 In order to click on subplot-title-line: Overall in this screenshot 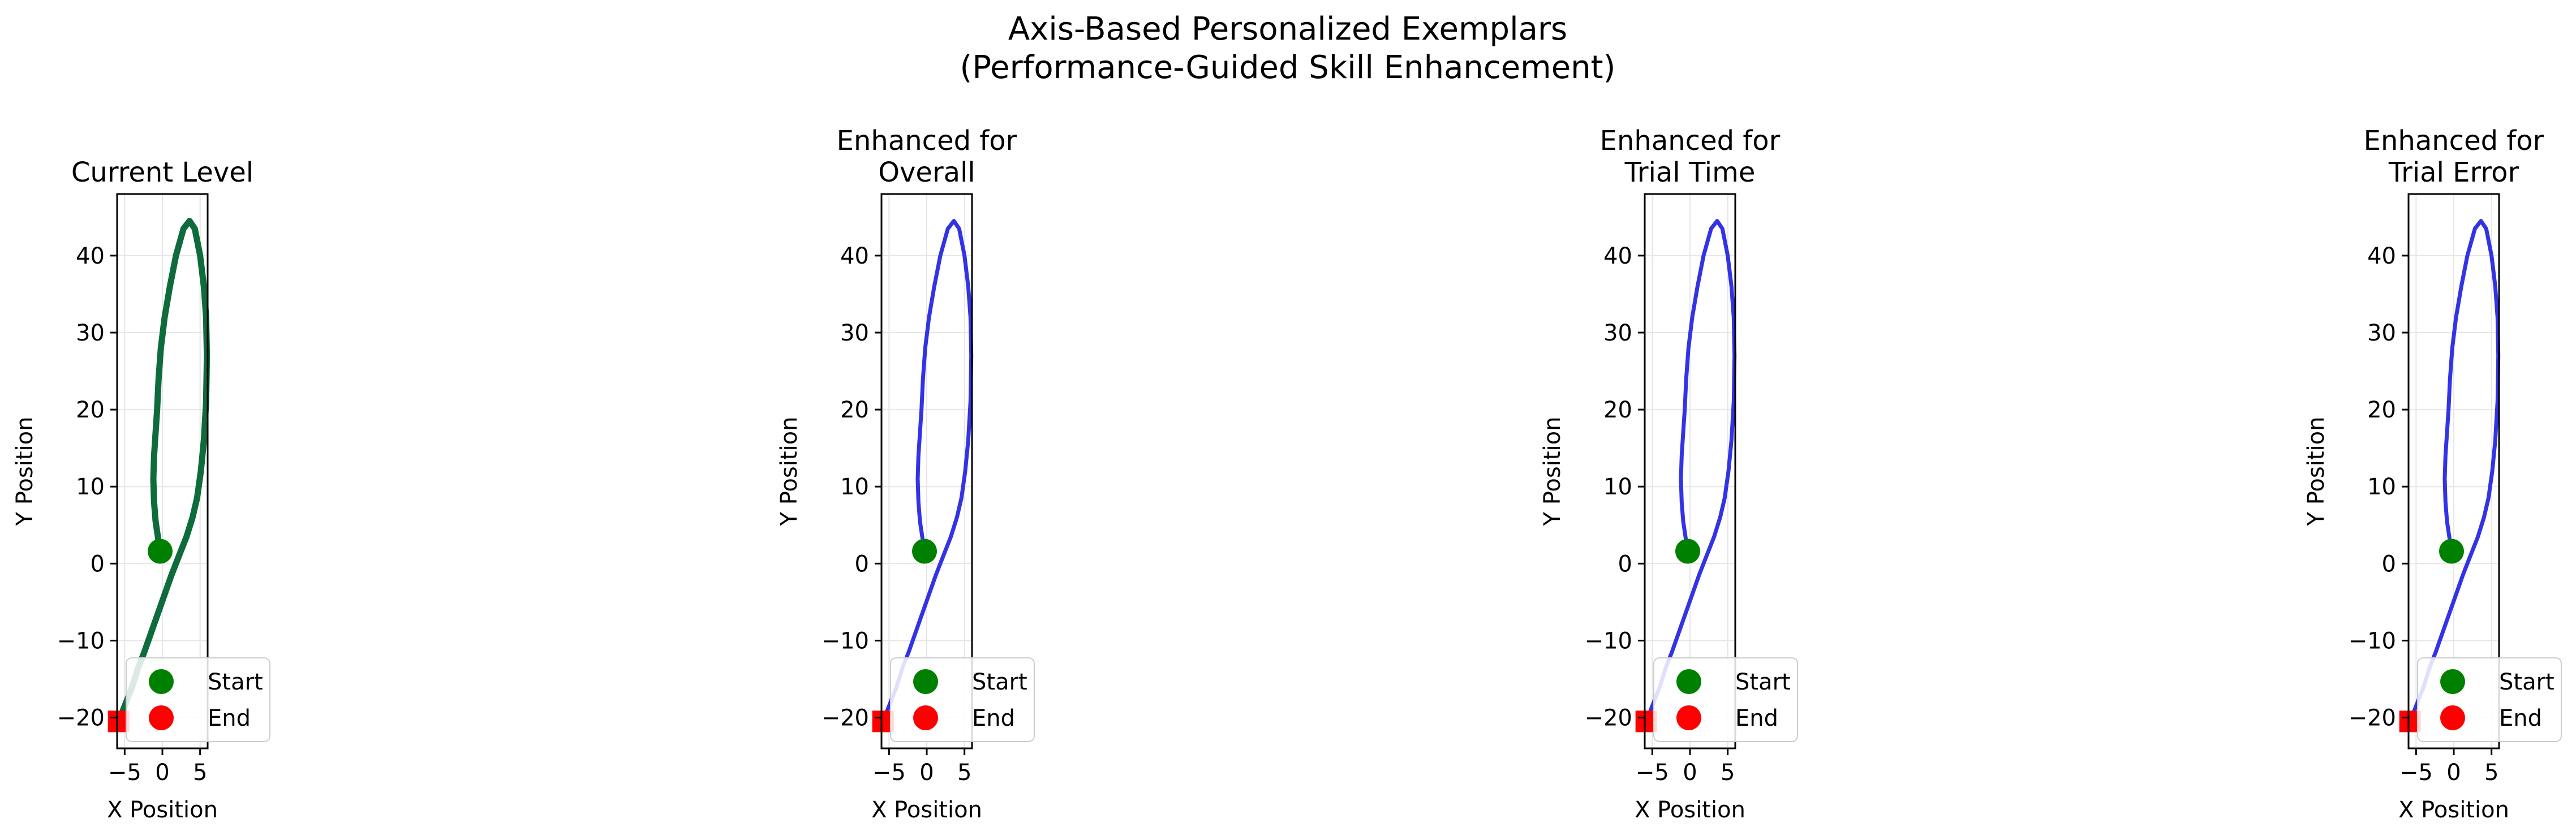, I will do `click(927, 172)`.